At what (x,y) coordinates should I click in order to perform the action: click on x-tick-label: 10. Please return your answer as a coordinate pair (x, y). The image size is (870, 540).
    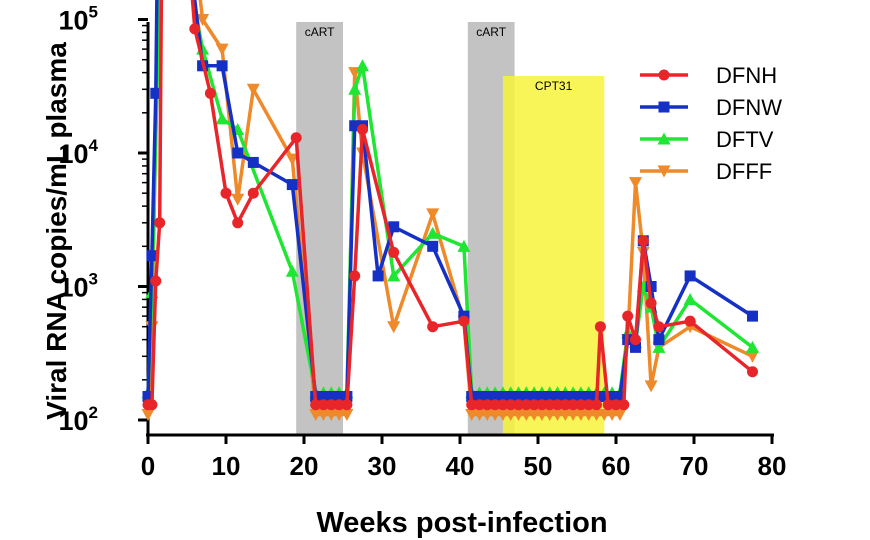
    Looking at the image, I should click on (226, 466).